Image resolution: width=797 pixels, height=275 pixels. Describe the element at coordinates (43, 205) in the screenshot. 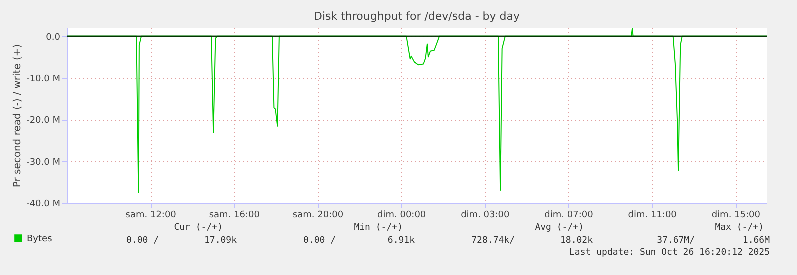

I see `y-tick-label: -40.0 M` at that location.